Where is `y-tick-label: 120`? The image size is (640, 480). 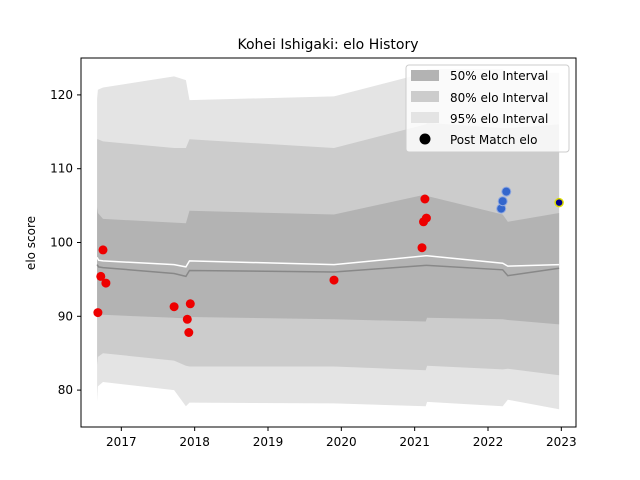
y-tick-label: 120 is located at coordinates (61, 95).